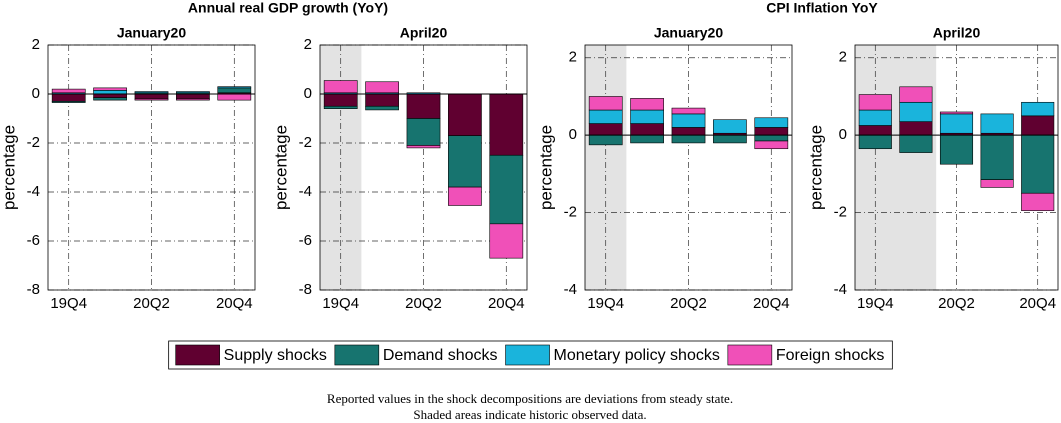 The image size is (1061, 423). I want to click on legend-label: Monetary policy shocks, so click(637, 355).